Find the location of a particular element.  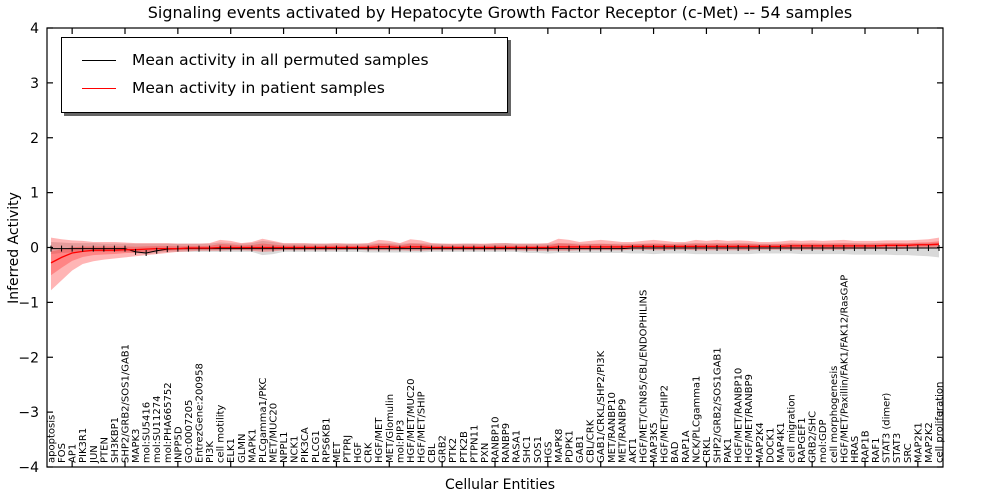

x-category-label: CRKL is located at coordinates (707, 450).